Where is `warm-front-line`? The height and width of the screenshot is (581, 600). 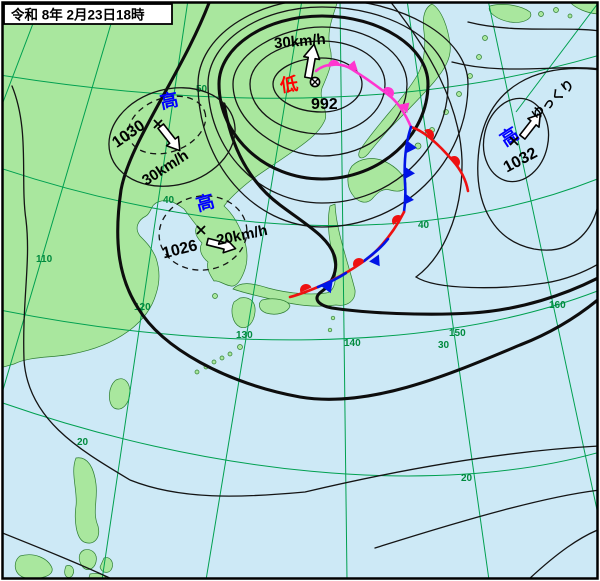
warm-front-line is located at coordinates (439, 159).